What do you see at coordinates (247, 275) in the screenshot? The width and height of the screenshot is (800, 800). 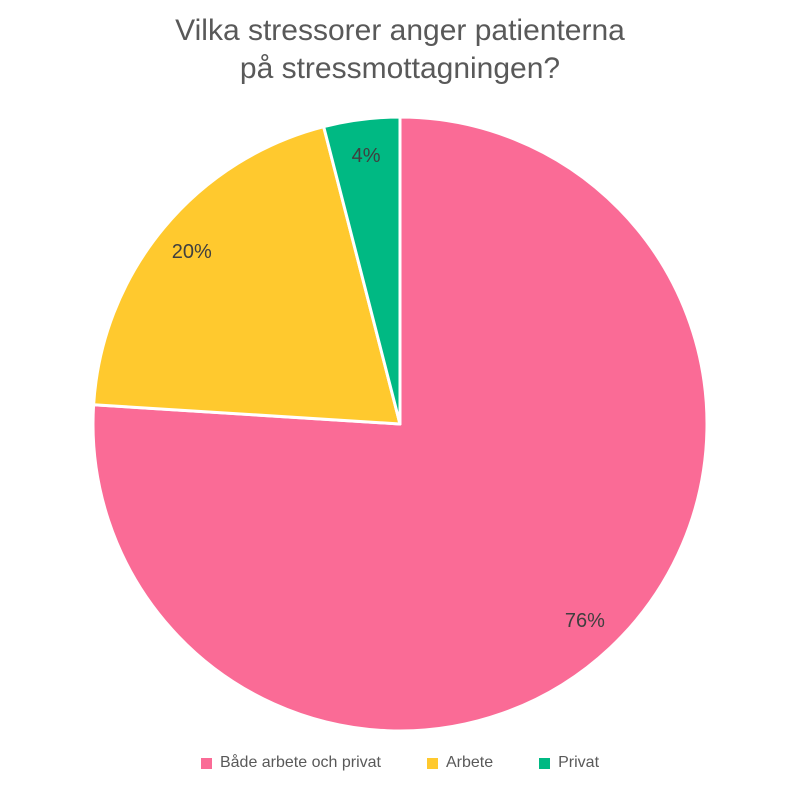 I see `pie-slice-arbete` at bounding box center [247, 275].